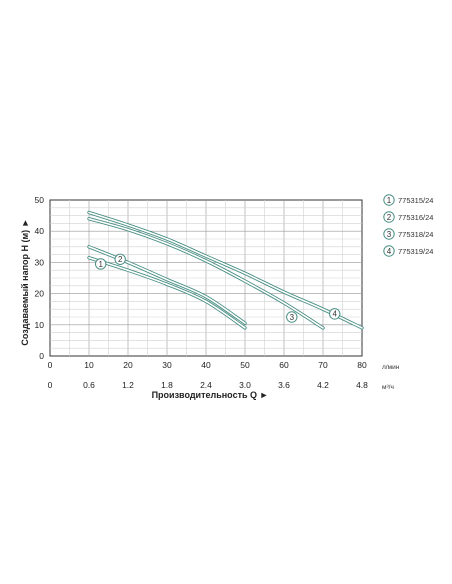  Describe the element at coordinates (206, 365) in the screenshot. I see `x-tick-label-lpm: 40` at that location.